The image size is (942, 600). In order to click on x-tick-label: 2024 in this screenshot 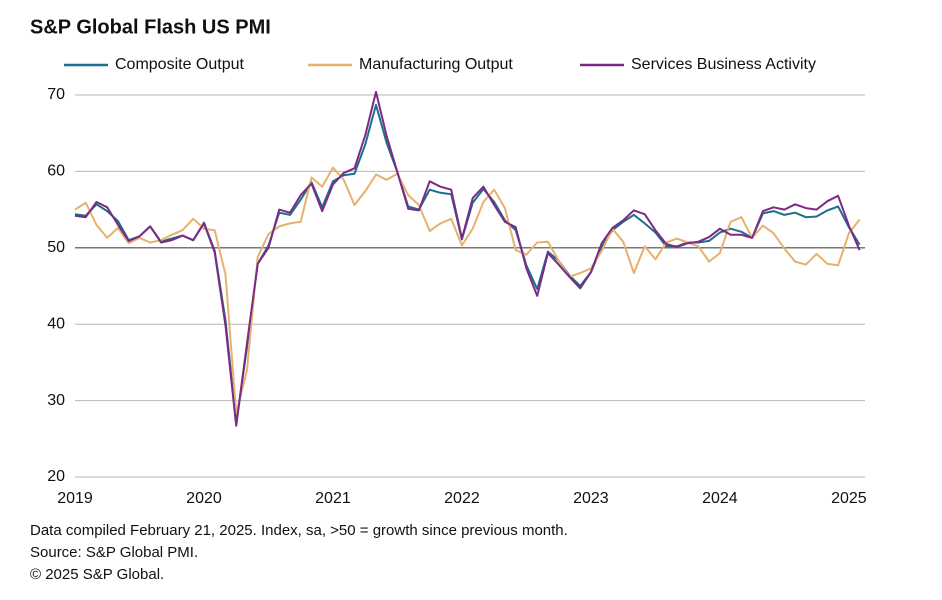, I will do `click(720, 498)`.